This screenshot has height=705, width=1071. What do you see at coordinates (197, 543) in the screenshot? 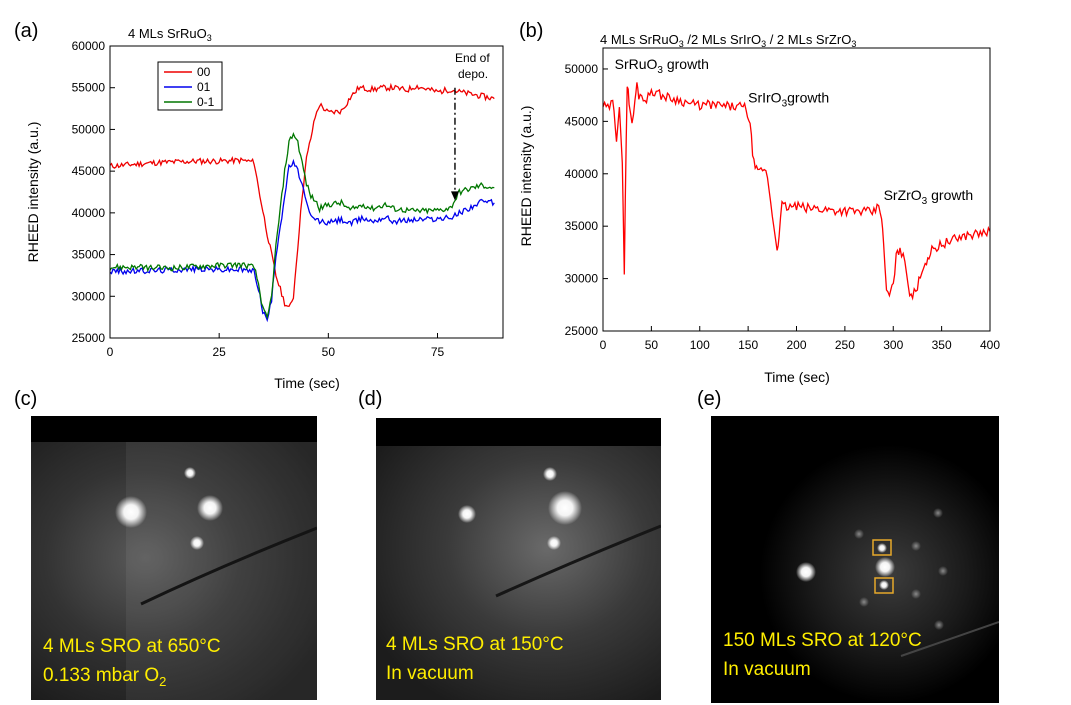
I see `rheed-c-lower-spot` at bounding box center [197, 543].